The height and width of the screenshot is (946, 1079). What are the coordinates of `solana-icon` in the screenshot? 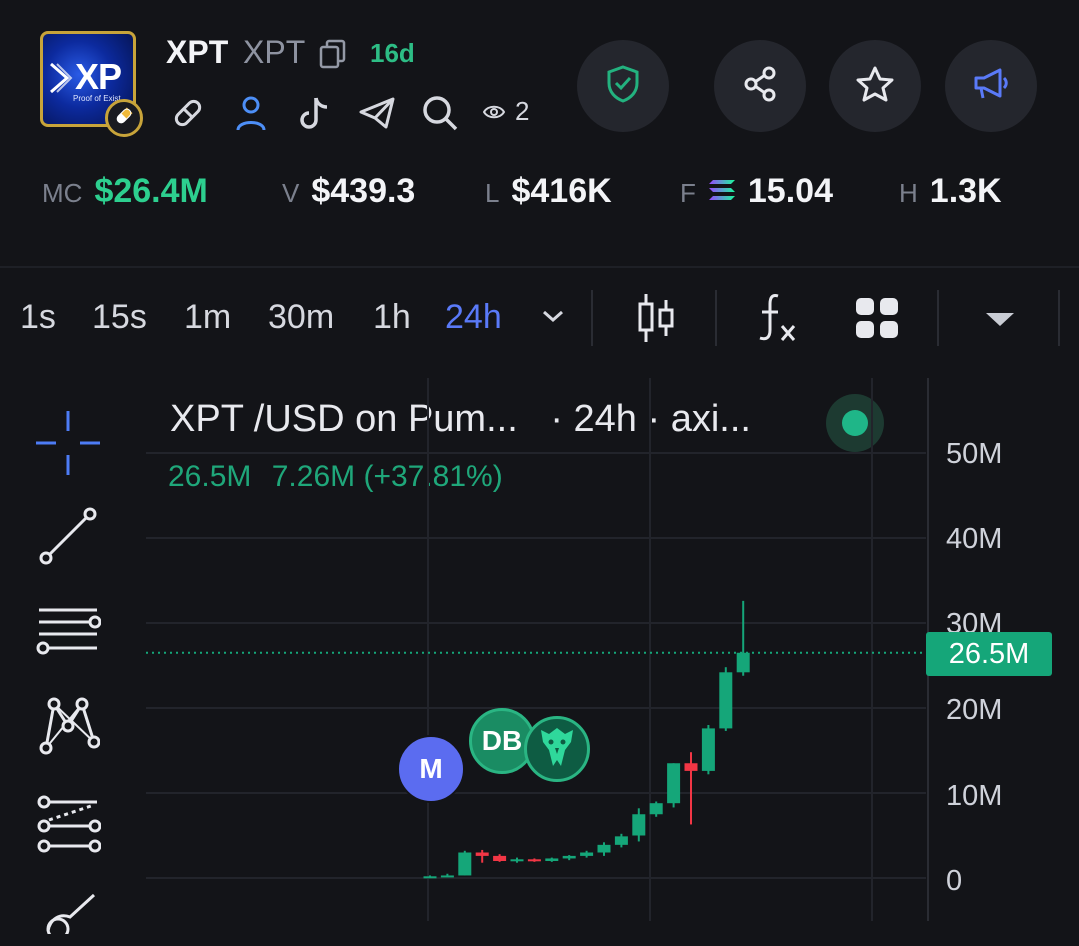 It's located at (722, 191).